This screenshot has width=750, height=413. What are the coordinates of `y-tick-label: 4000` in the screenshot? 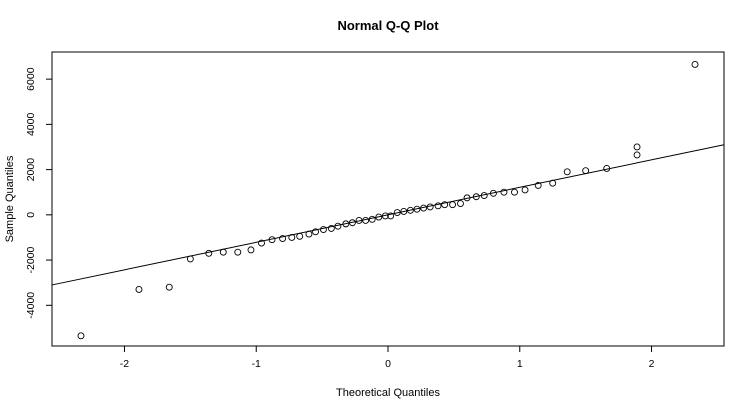 It's located at (31, 125).